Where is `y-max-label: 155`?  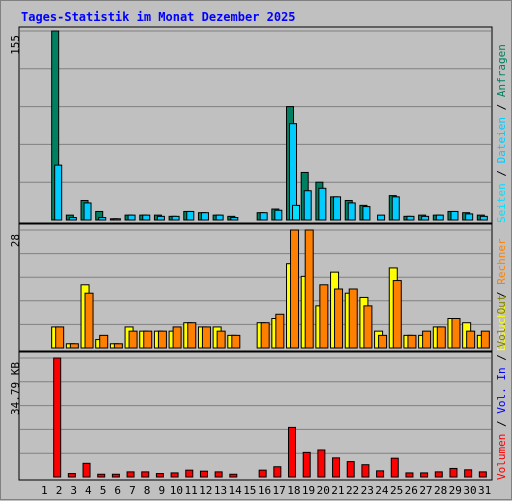
y-max-label: 155 is located at coordinates (15, 45).